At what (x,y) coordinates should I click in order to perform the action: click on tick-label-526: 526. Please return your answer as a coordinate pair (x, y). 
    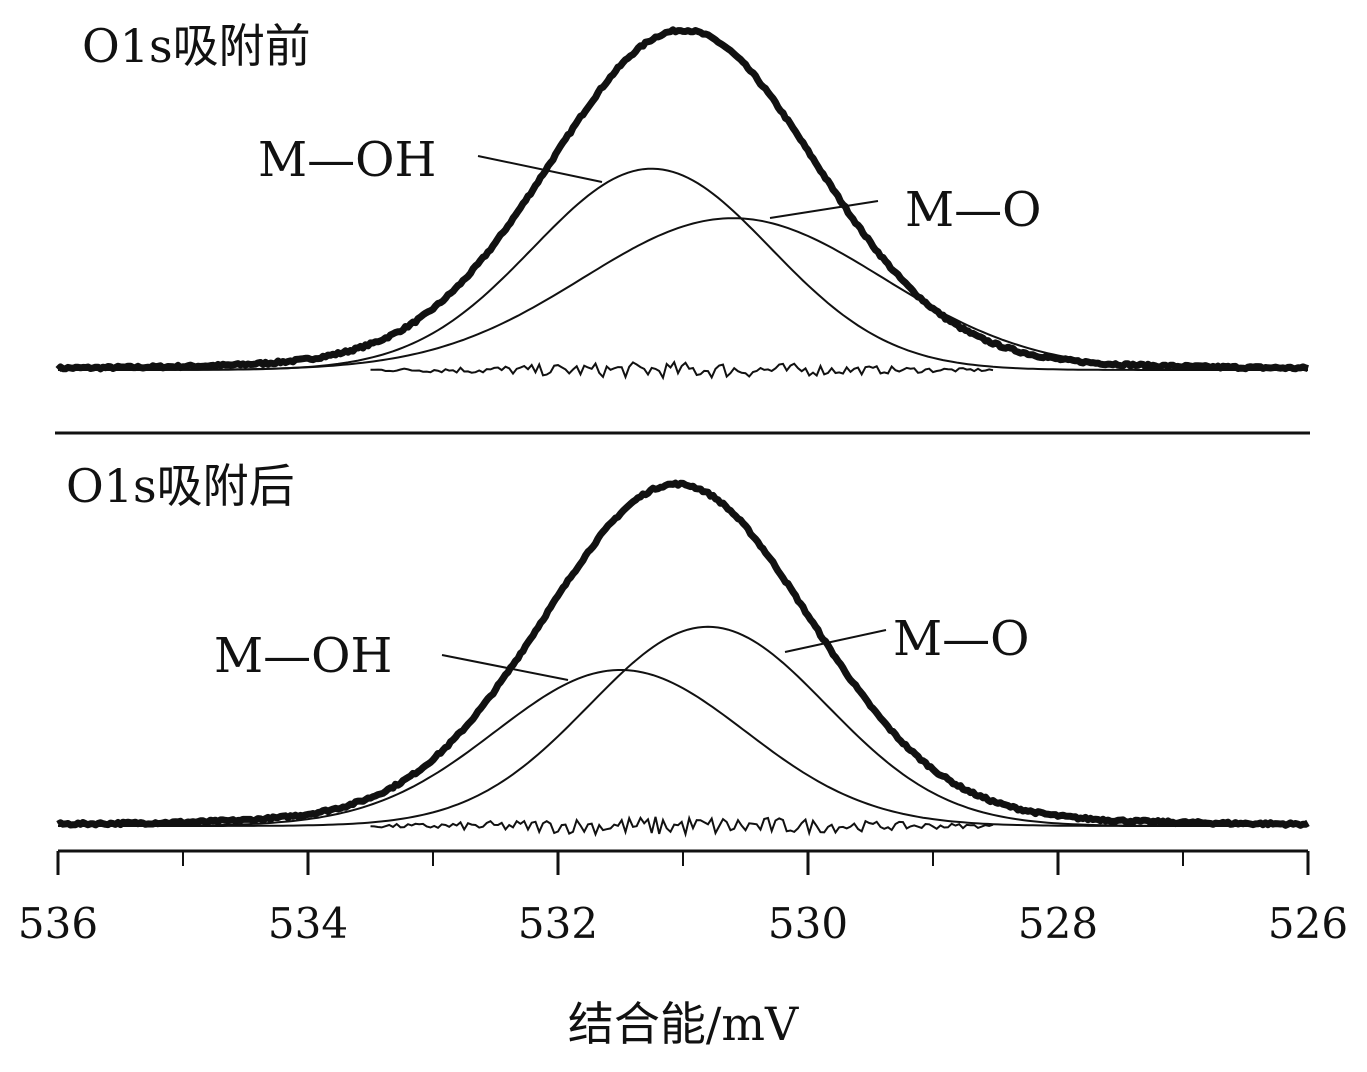
    Looking at the image, I should click on (1308, 923).